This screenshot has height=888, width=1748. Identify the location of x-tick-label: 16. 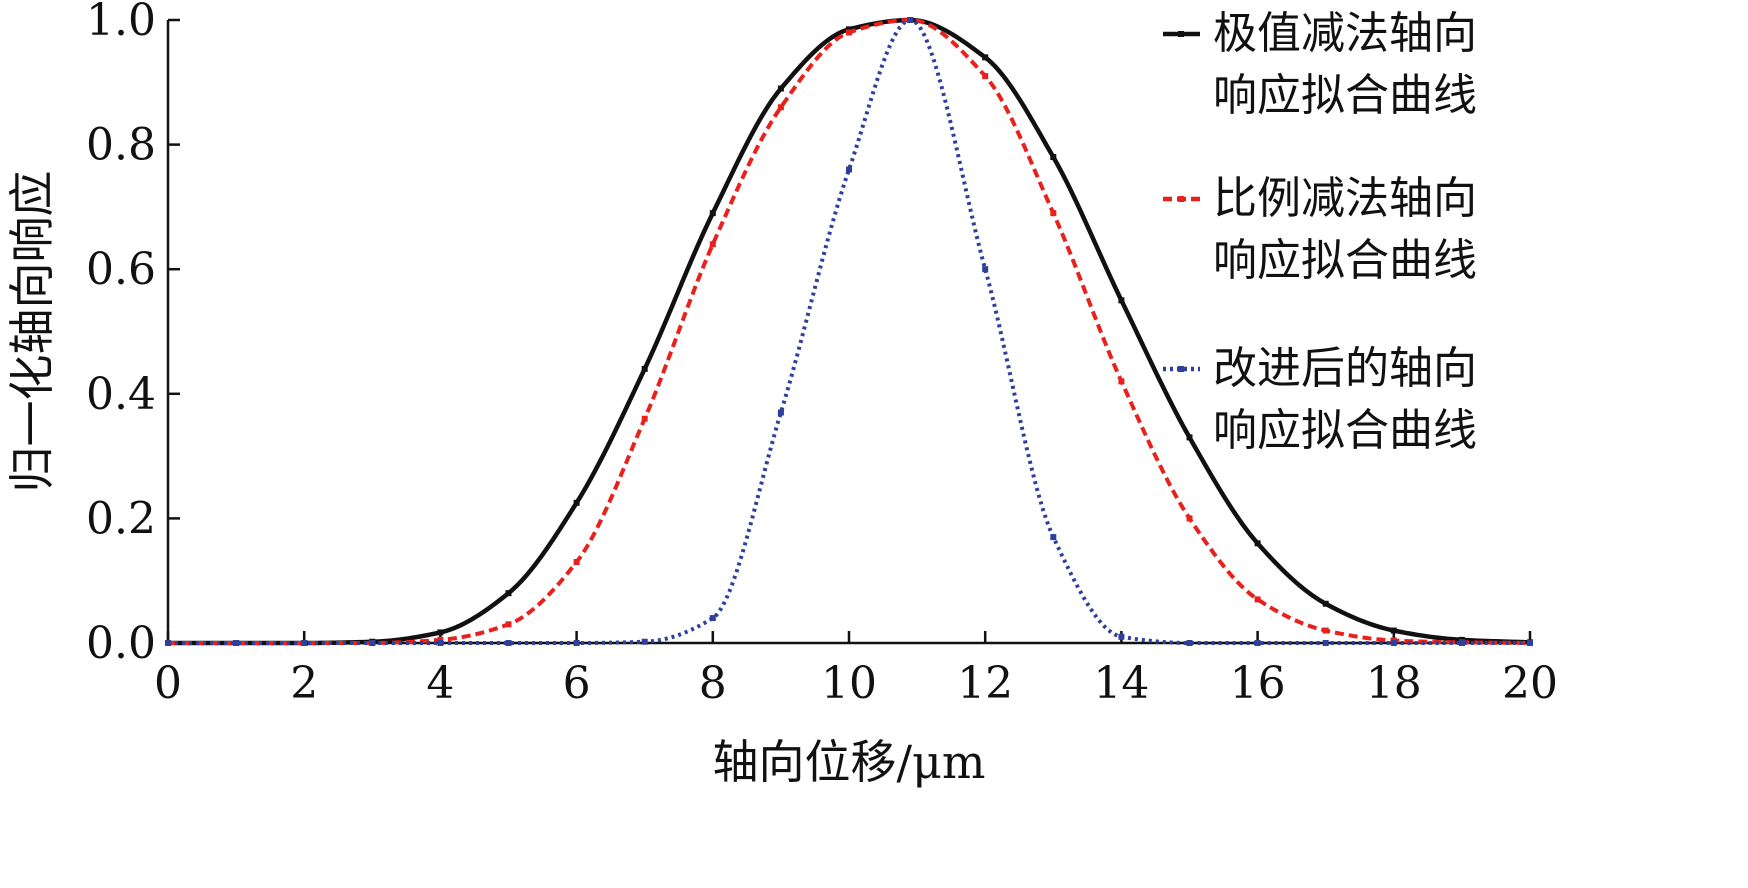
(1258, 683).